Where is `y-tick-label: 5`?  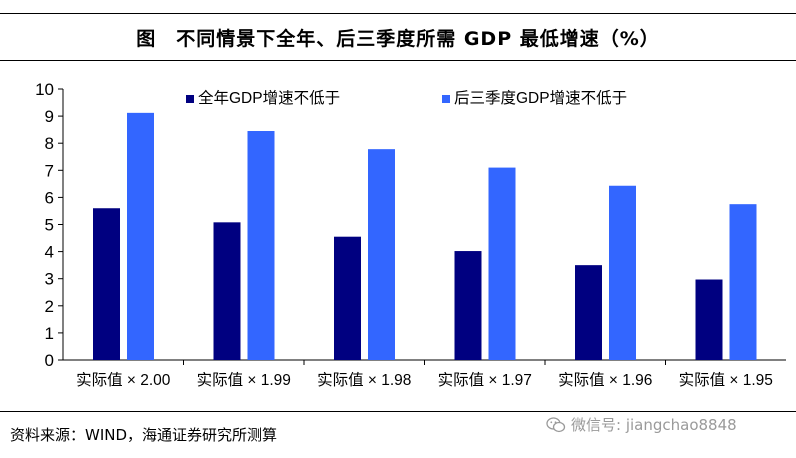 y-tick-label: 5 is located at coordinates (49, 225).